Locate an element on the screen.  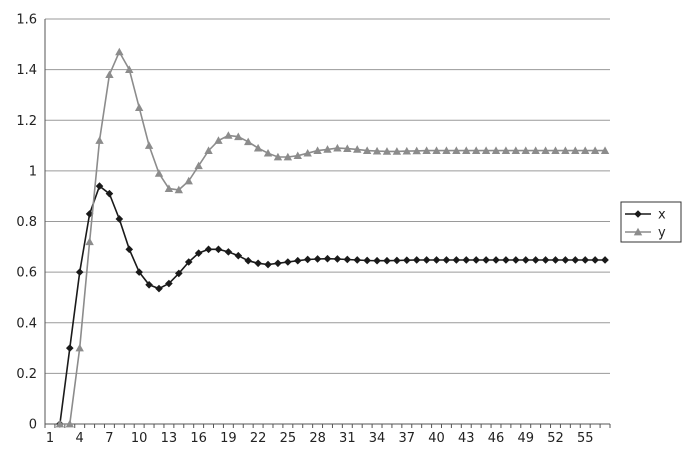
x-tick-label: 31 is located at coordinates (347, 438).